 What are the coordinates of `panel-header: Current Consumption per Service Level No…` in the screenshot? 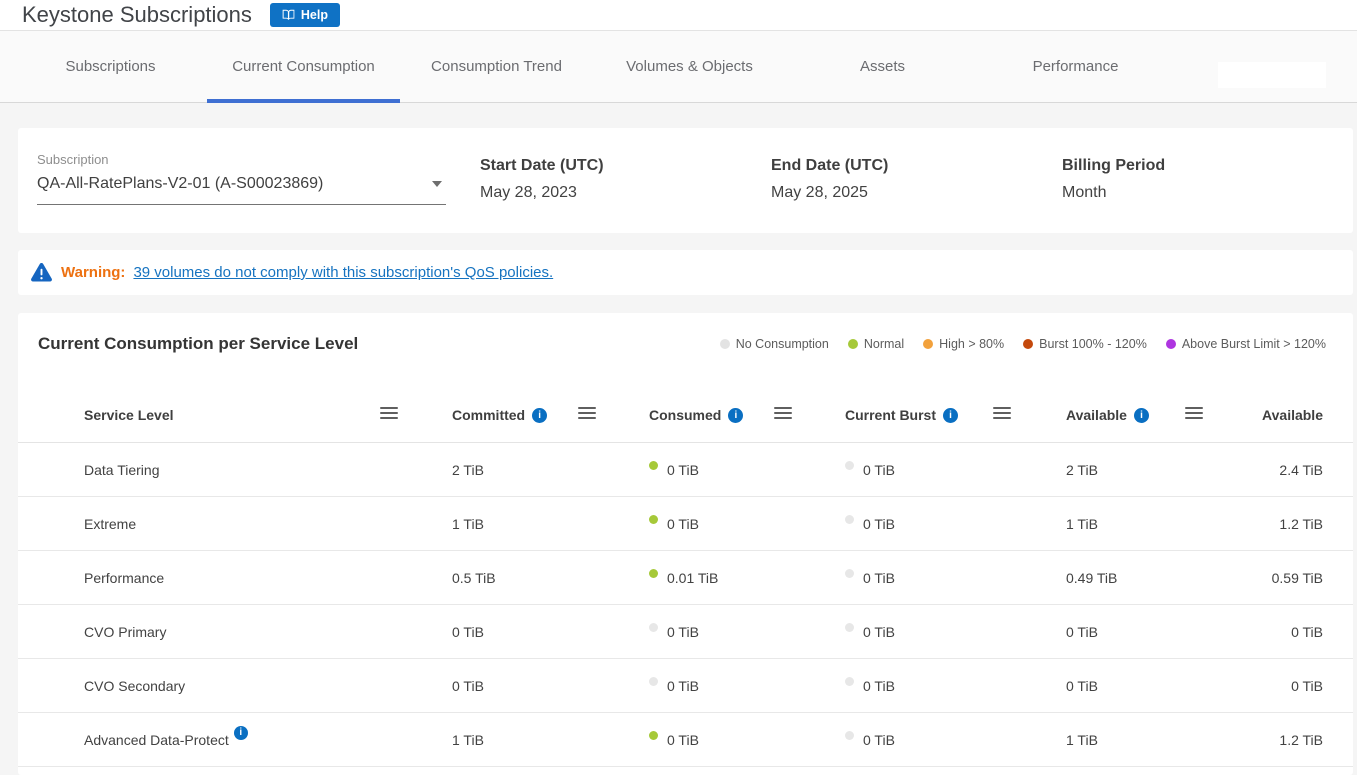 It's located at (685, 333).